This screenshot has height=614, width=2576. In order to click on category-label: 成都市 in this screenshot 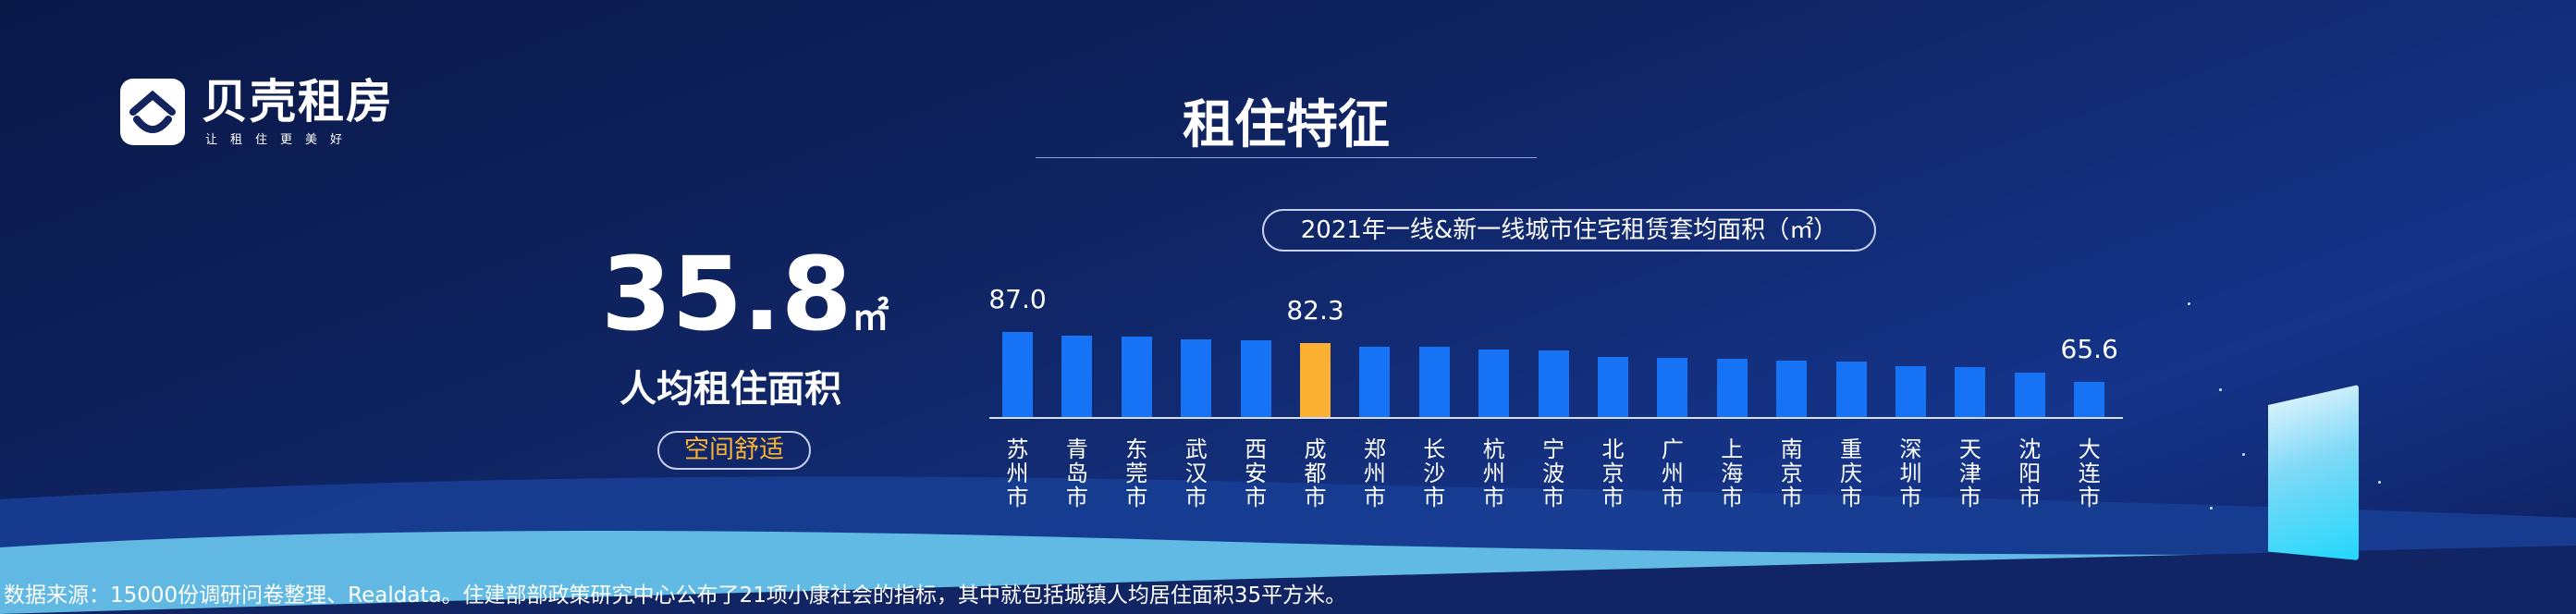, I will do `click(1315, 473)`.